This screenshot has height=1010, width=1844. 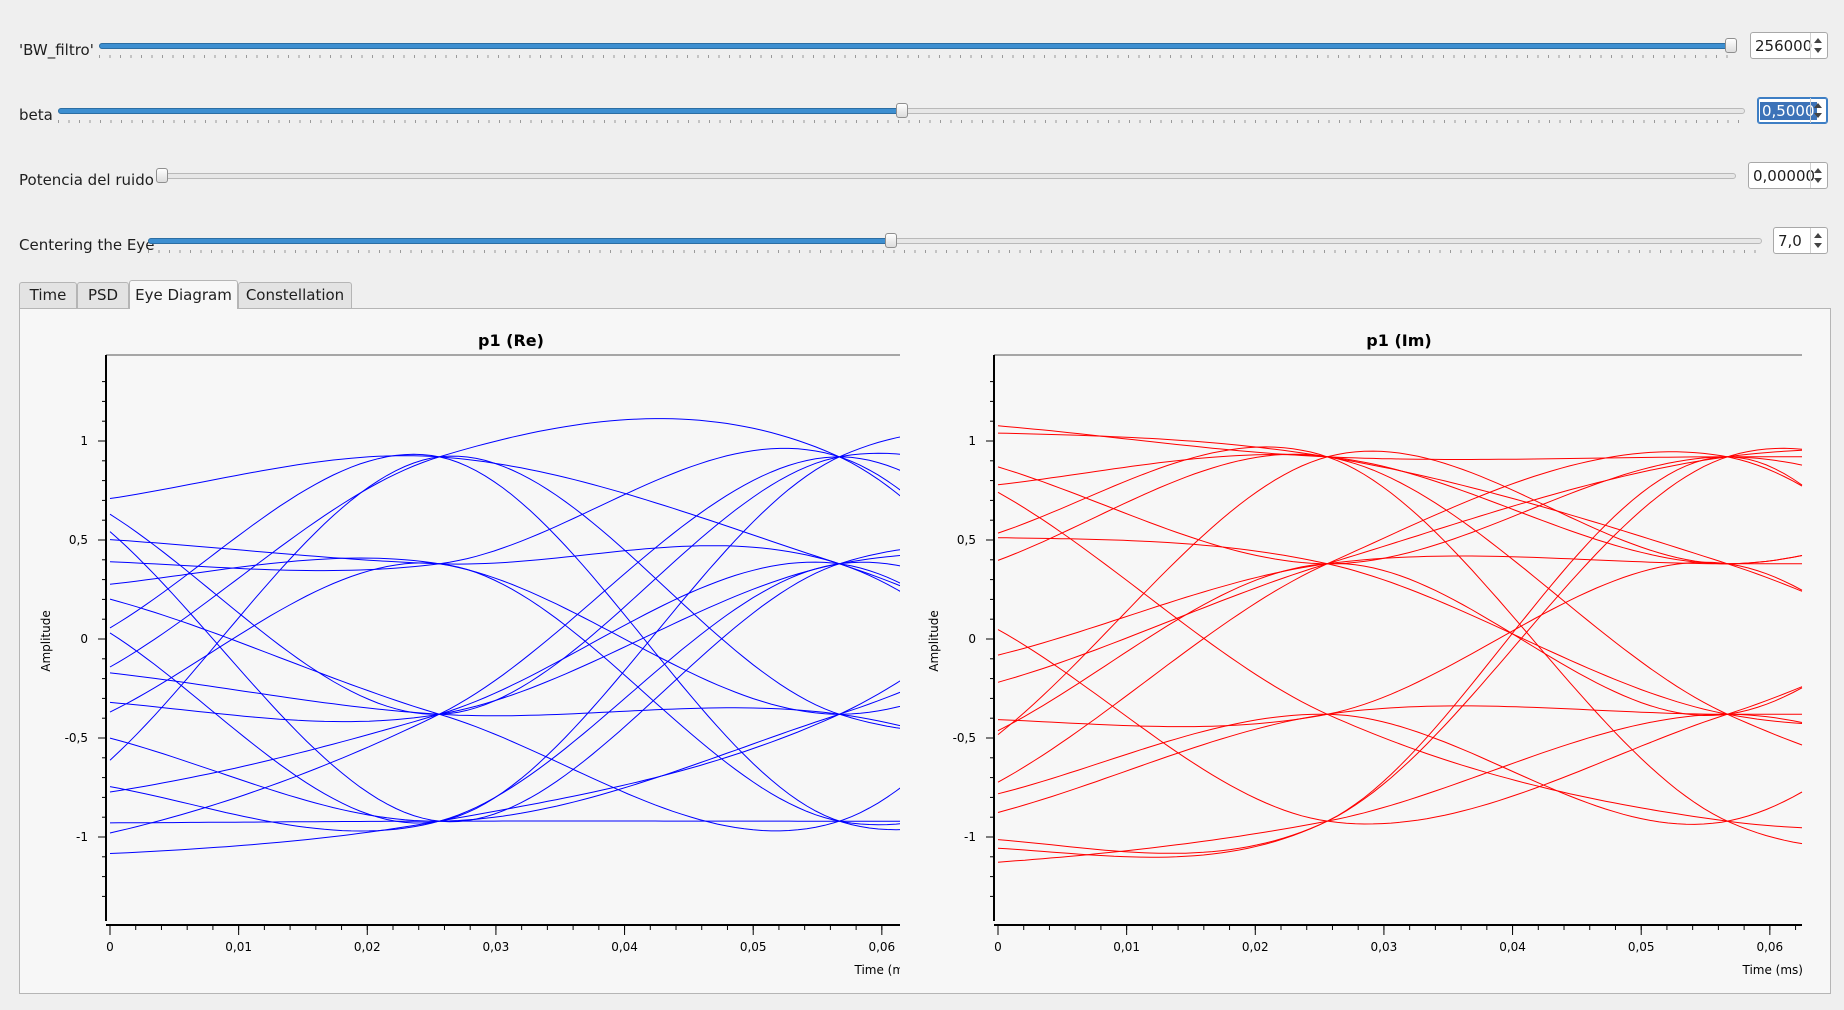 What do you see at coordinates (183, 294) in the screenshot?
I see `tab-eye-diagram: Eye Diagram` at bounding box center [183, 294].